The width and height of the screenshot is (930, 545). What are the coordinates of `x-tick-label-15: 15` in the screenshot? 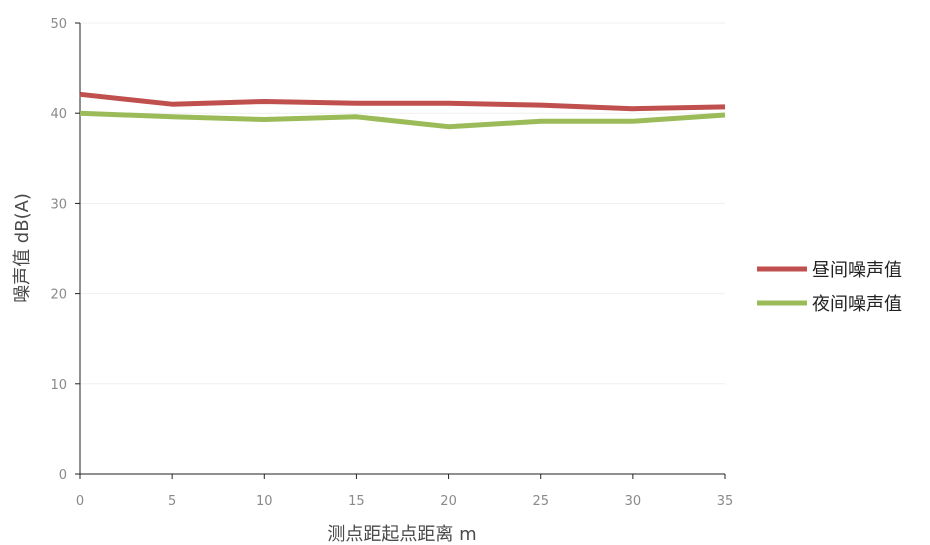 It's located at (356, 501).